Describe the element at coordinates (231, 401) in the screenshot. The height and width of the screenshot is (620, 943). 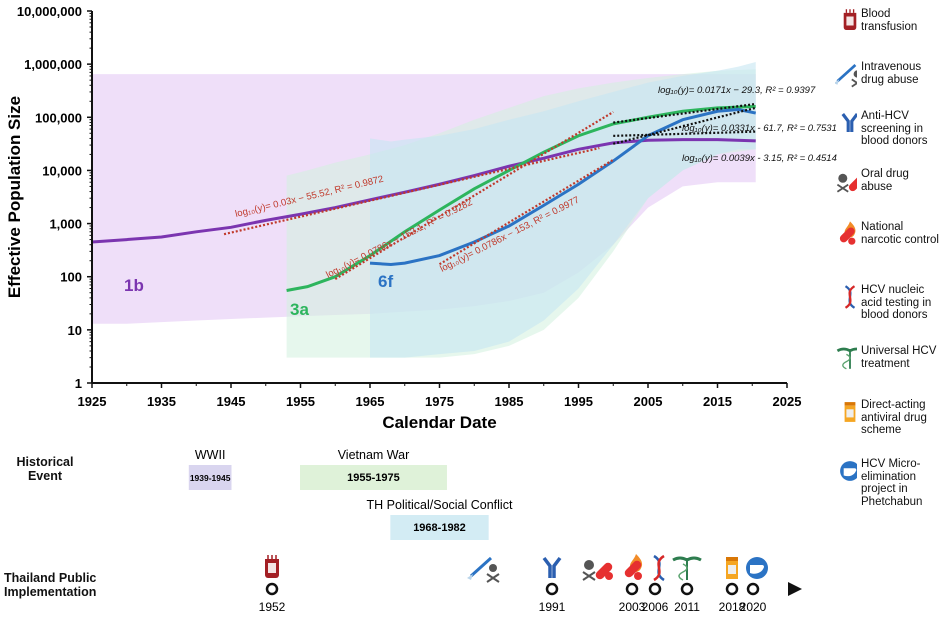
I see `x-tick-label: 1945` at that location.